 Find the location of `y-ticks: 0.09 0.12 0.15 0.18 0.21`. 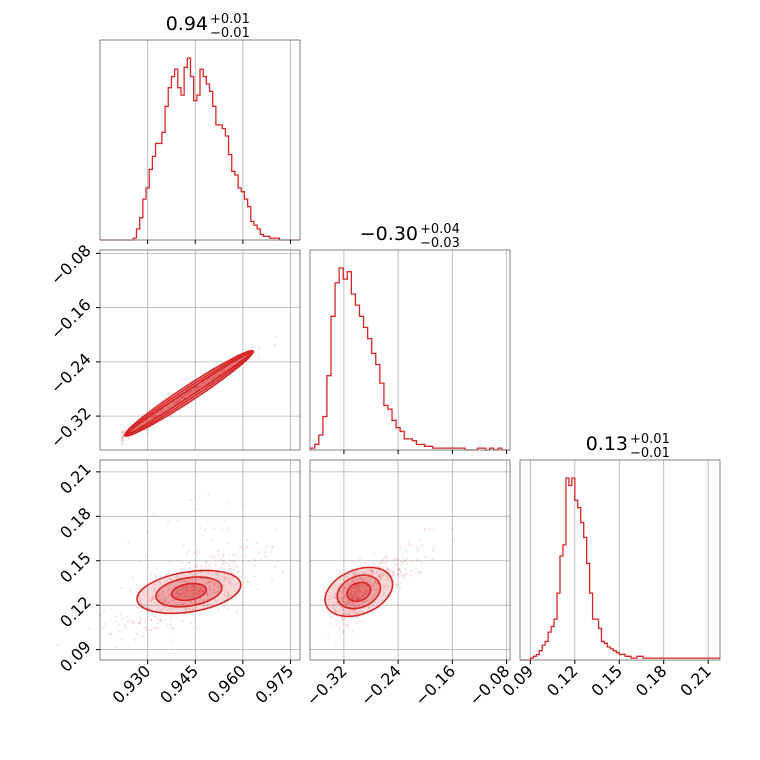

y-ticks: 0.09 0.12 0.15 0.18 0.21 is located at coordinates (78, 567).